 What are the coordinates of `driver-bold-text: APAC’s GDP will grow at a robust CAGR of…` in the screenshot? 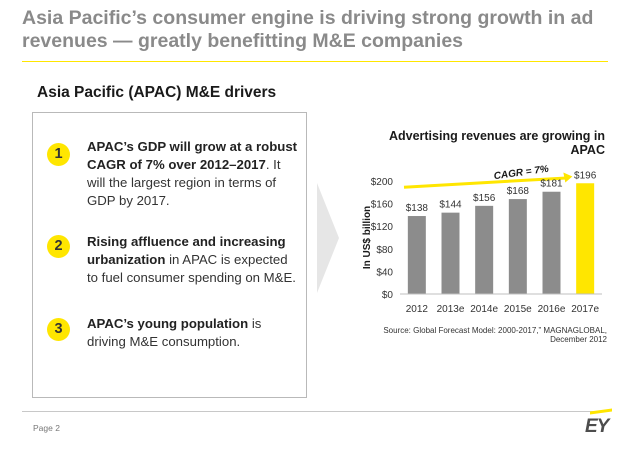 It's located at (192, 155).